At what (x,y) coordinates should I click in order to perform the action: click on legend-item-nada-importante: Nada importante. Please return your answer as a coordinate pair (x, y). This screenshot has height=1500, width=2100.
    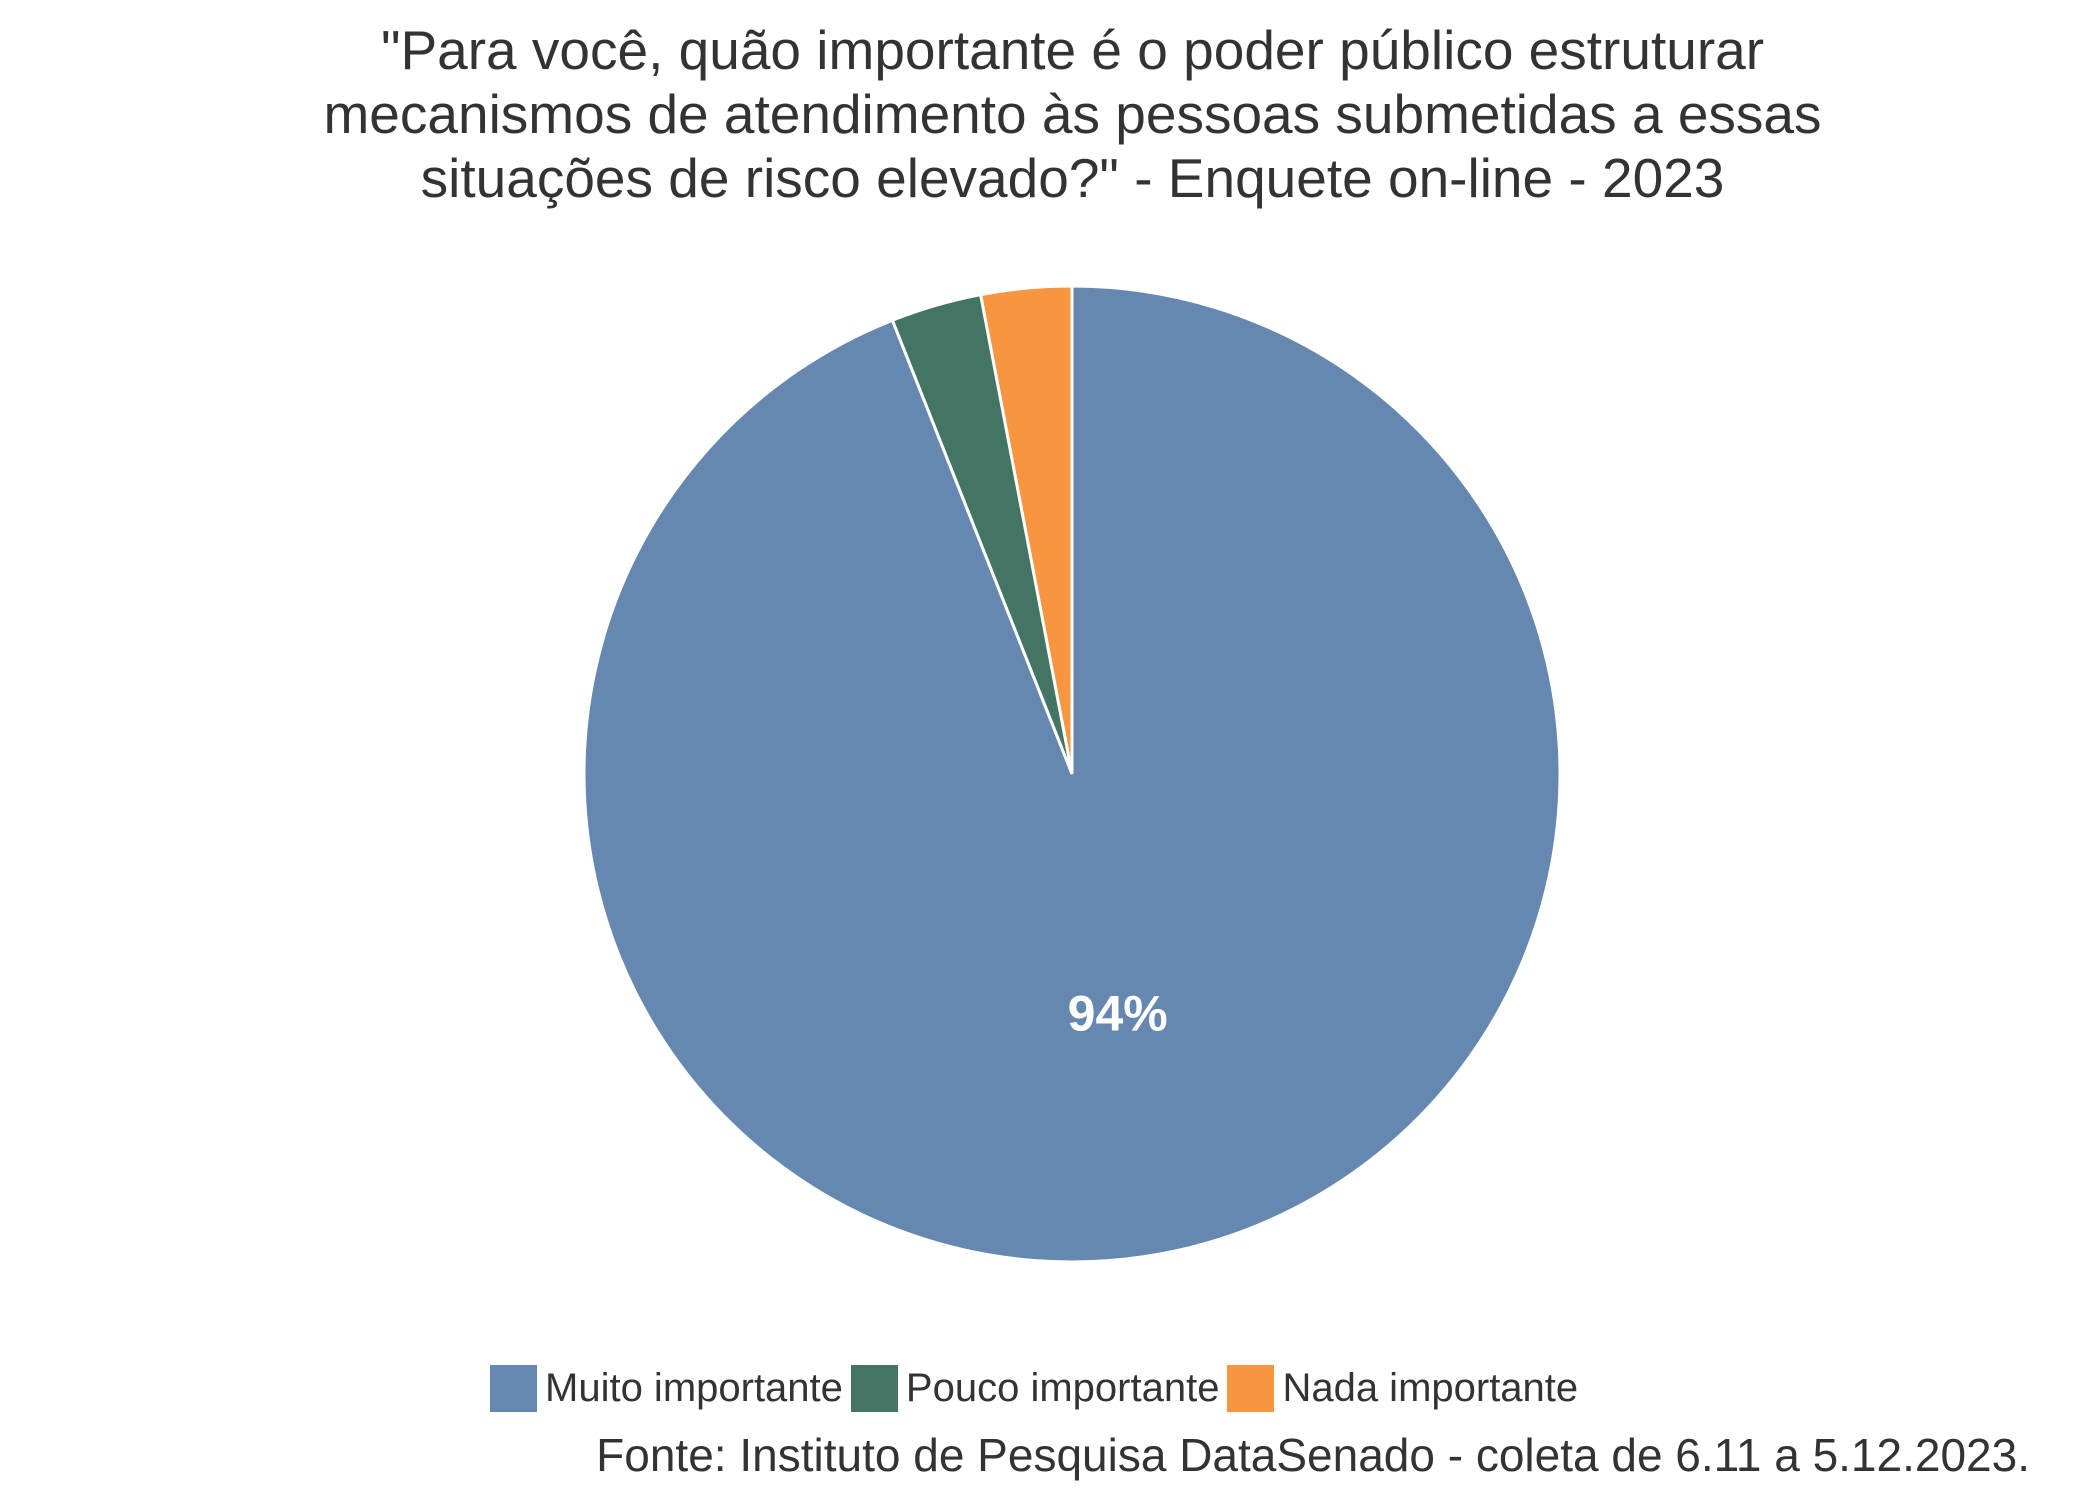
    Looking at the image, I should click on (1403, 1388).